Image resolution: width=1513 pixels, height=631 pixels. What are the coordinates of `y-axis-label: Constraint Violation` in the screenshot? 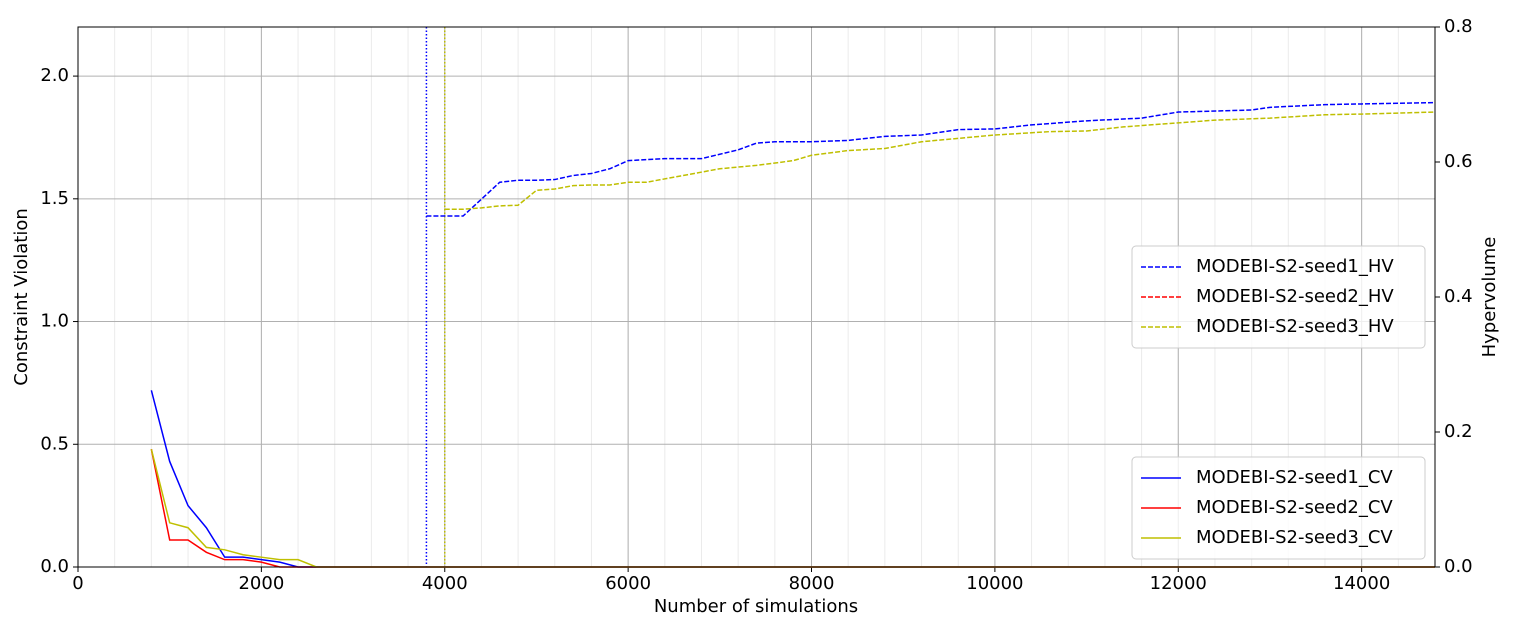 It's located at (21, 297).